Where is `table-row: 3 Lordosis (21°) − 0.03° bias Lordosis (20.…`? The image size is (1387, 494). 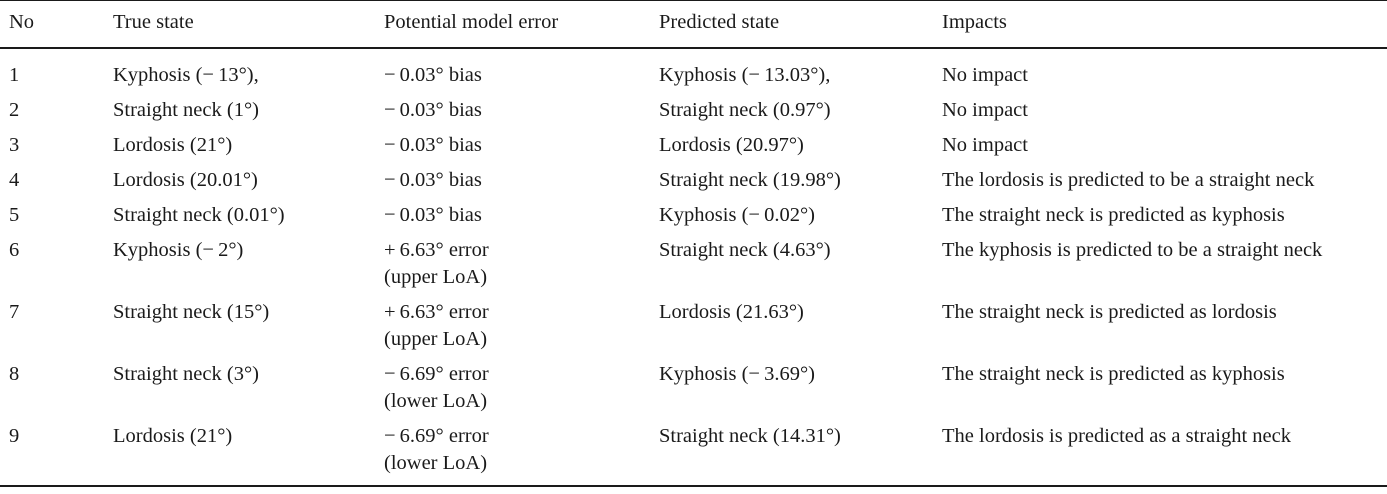
table-row: 3 Lordosis (21°) − 0.03° bias Lordosis (20.… is located at coordinates (693, 145).